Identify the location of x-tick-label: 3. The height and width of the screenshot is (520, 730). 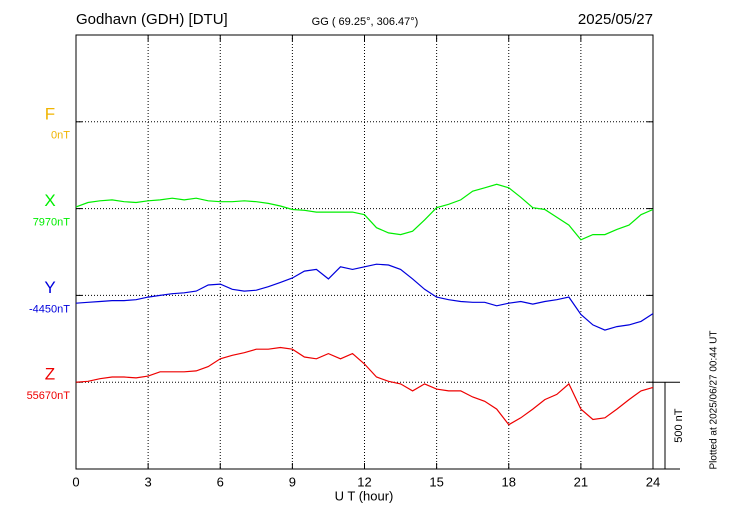
(148, 481).